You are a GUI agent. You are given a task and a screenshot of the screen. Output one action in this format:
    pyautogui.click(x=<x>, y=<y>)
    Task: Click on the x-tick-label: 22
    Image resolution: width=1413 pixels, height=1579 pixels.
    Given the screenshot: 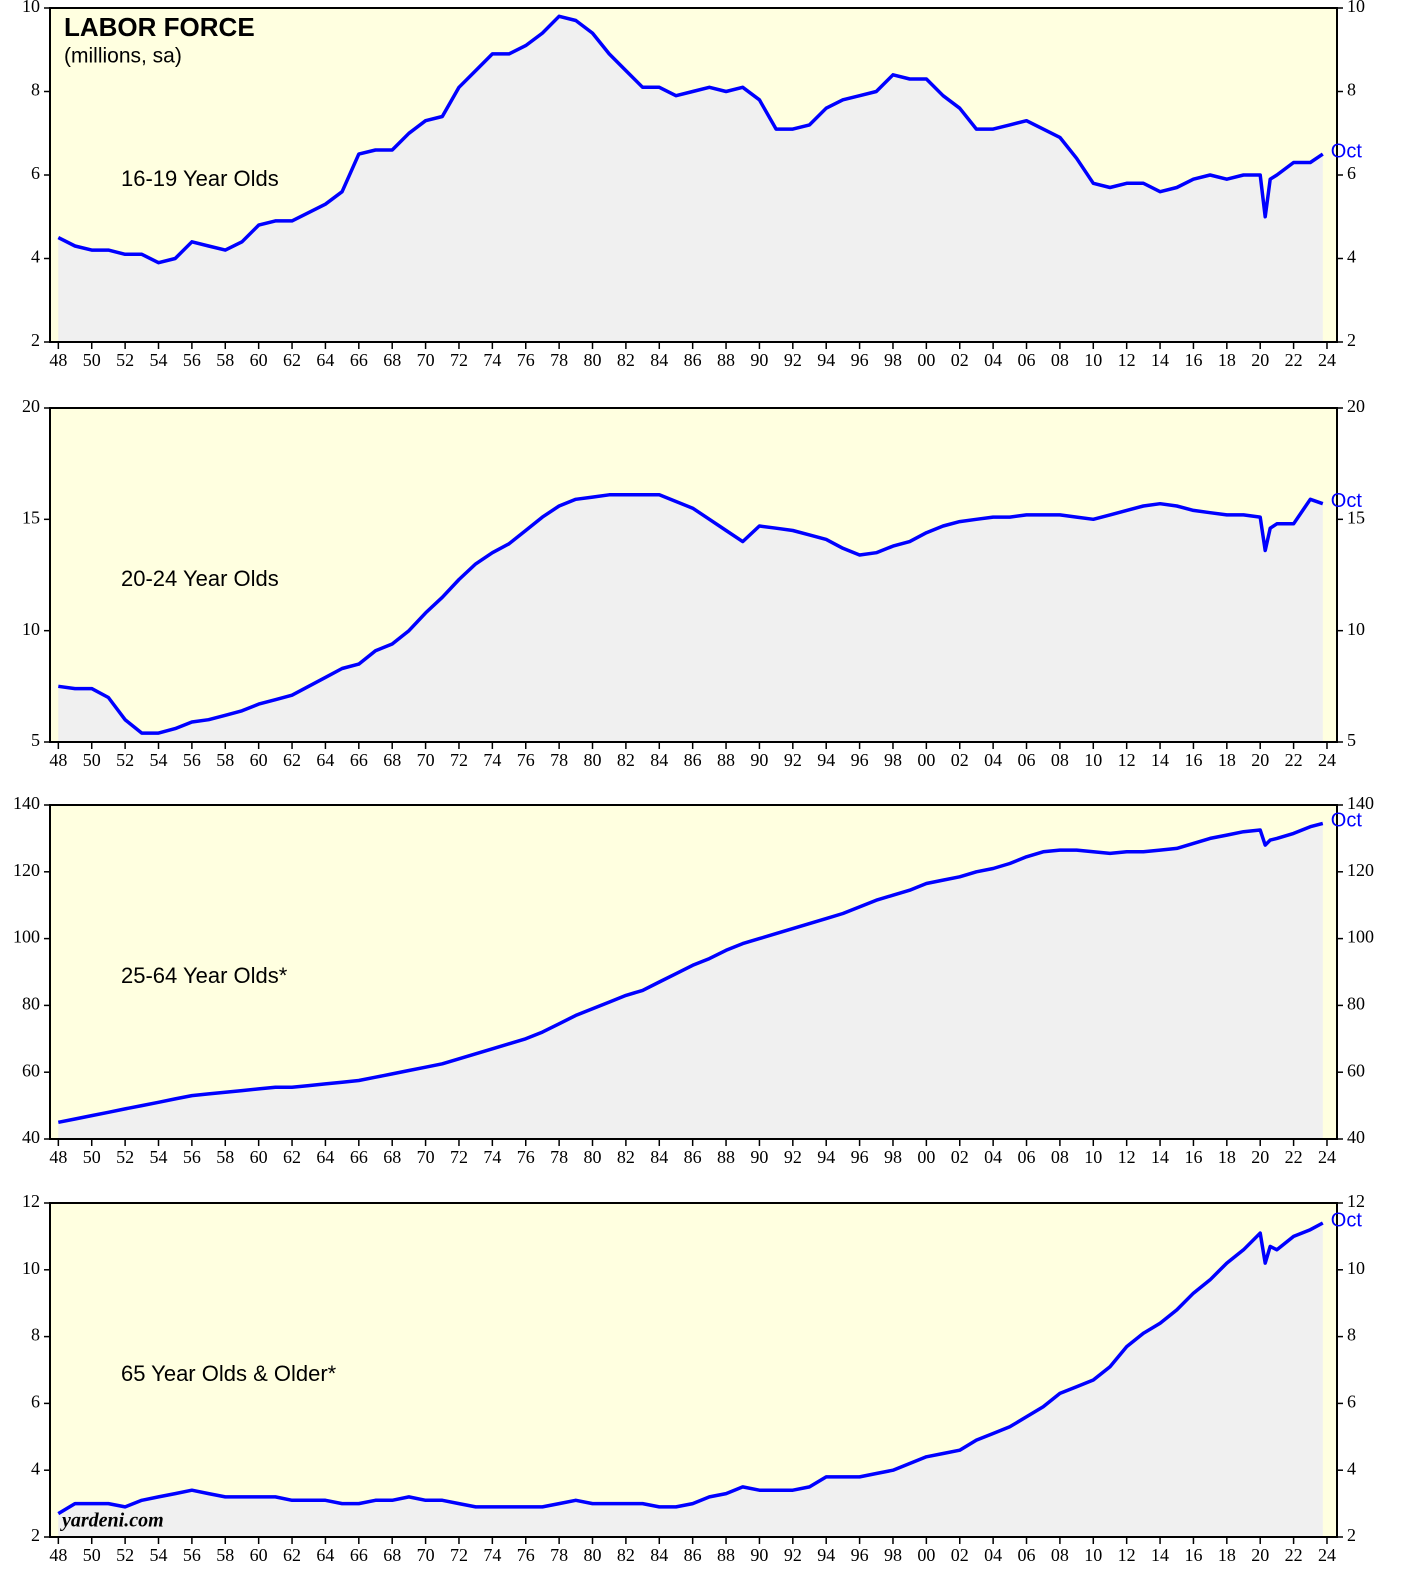 What is the action you would take?
    pyautogui.click(x=1294, y=760)
    